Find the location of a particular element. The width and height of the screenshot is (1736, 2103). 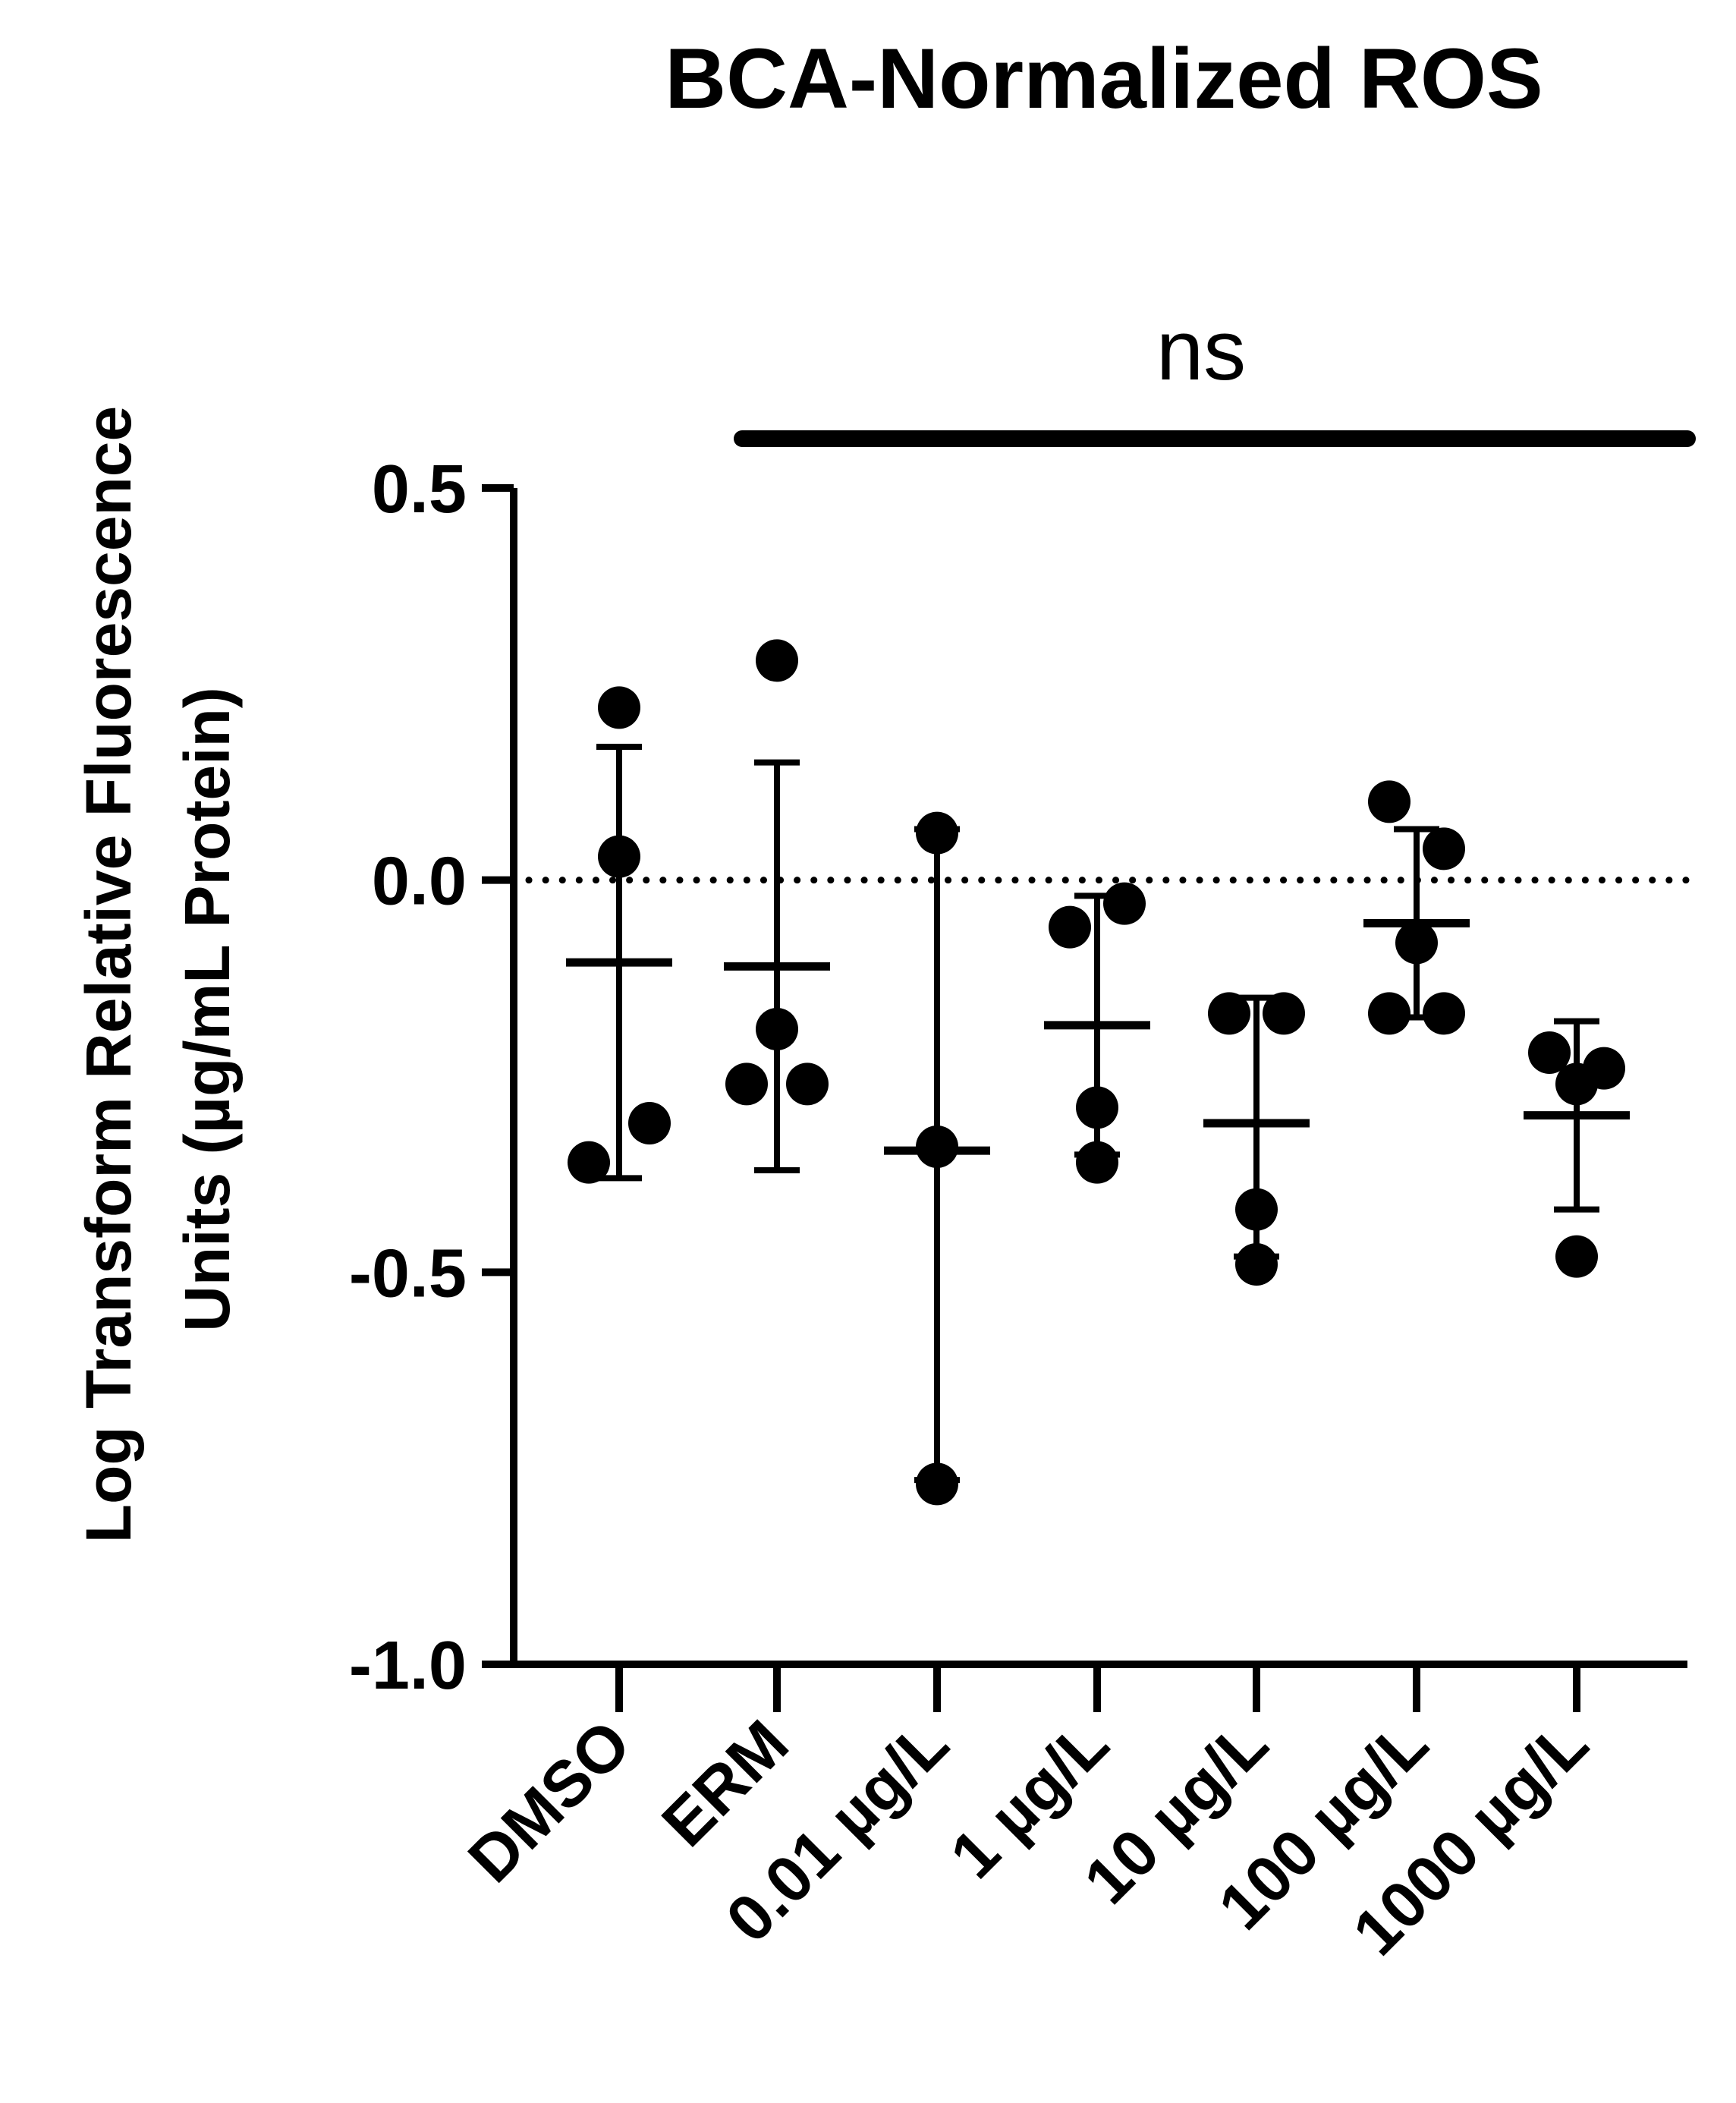

y-axis-label-line-1: Log Transform Relative Fluorescence is located at coordinates (108, 974).